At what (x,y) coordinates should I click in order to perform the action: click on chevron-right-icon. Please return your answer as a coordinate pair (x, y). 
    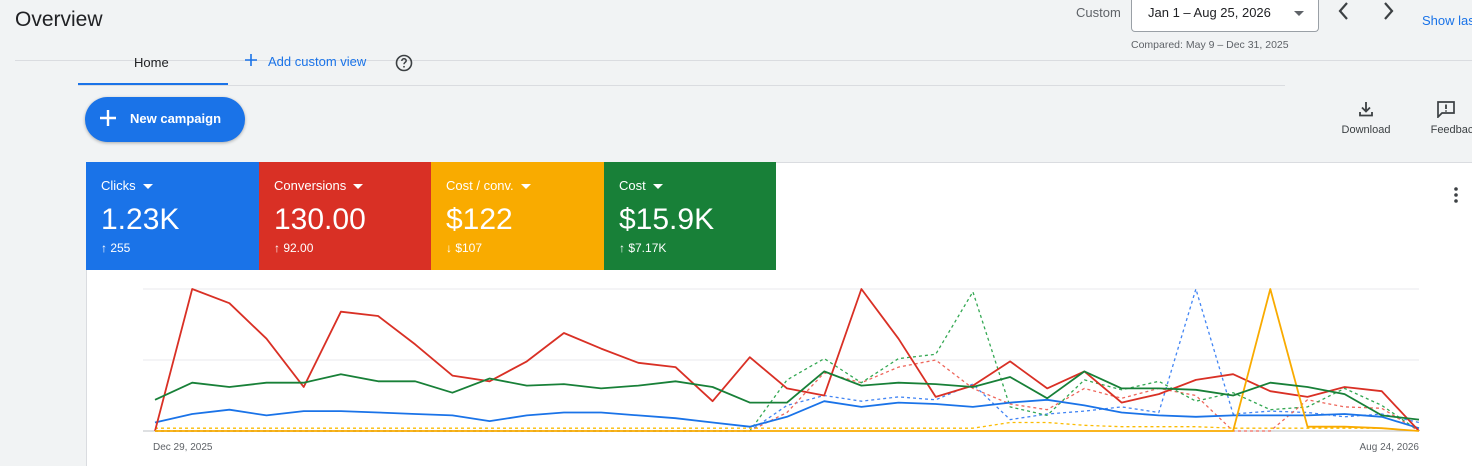
    Looking at the image, I should click on (1389, 11).